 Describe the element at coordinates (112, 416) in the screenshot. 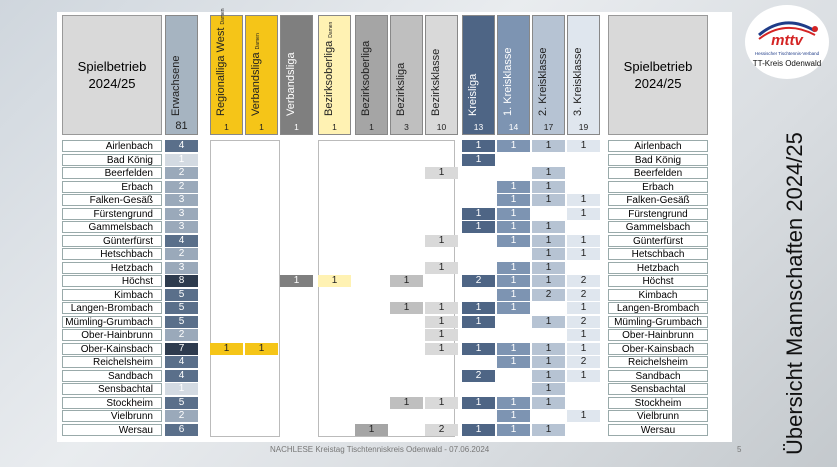

I see `row-name-left: Vielbrunn` at that location.